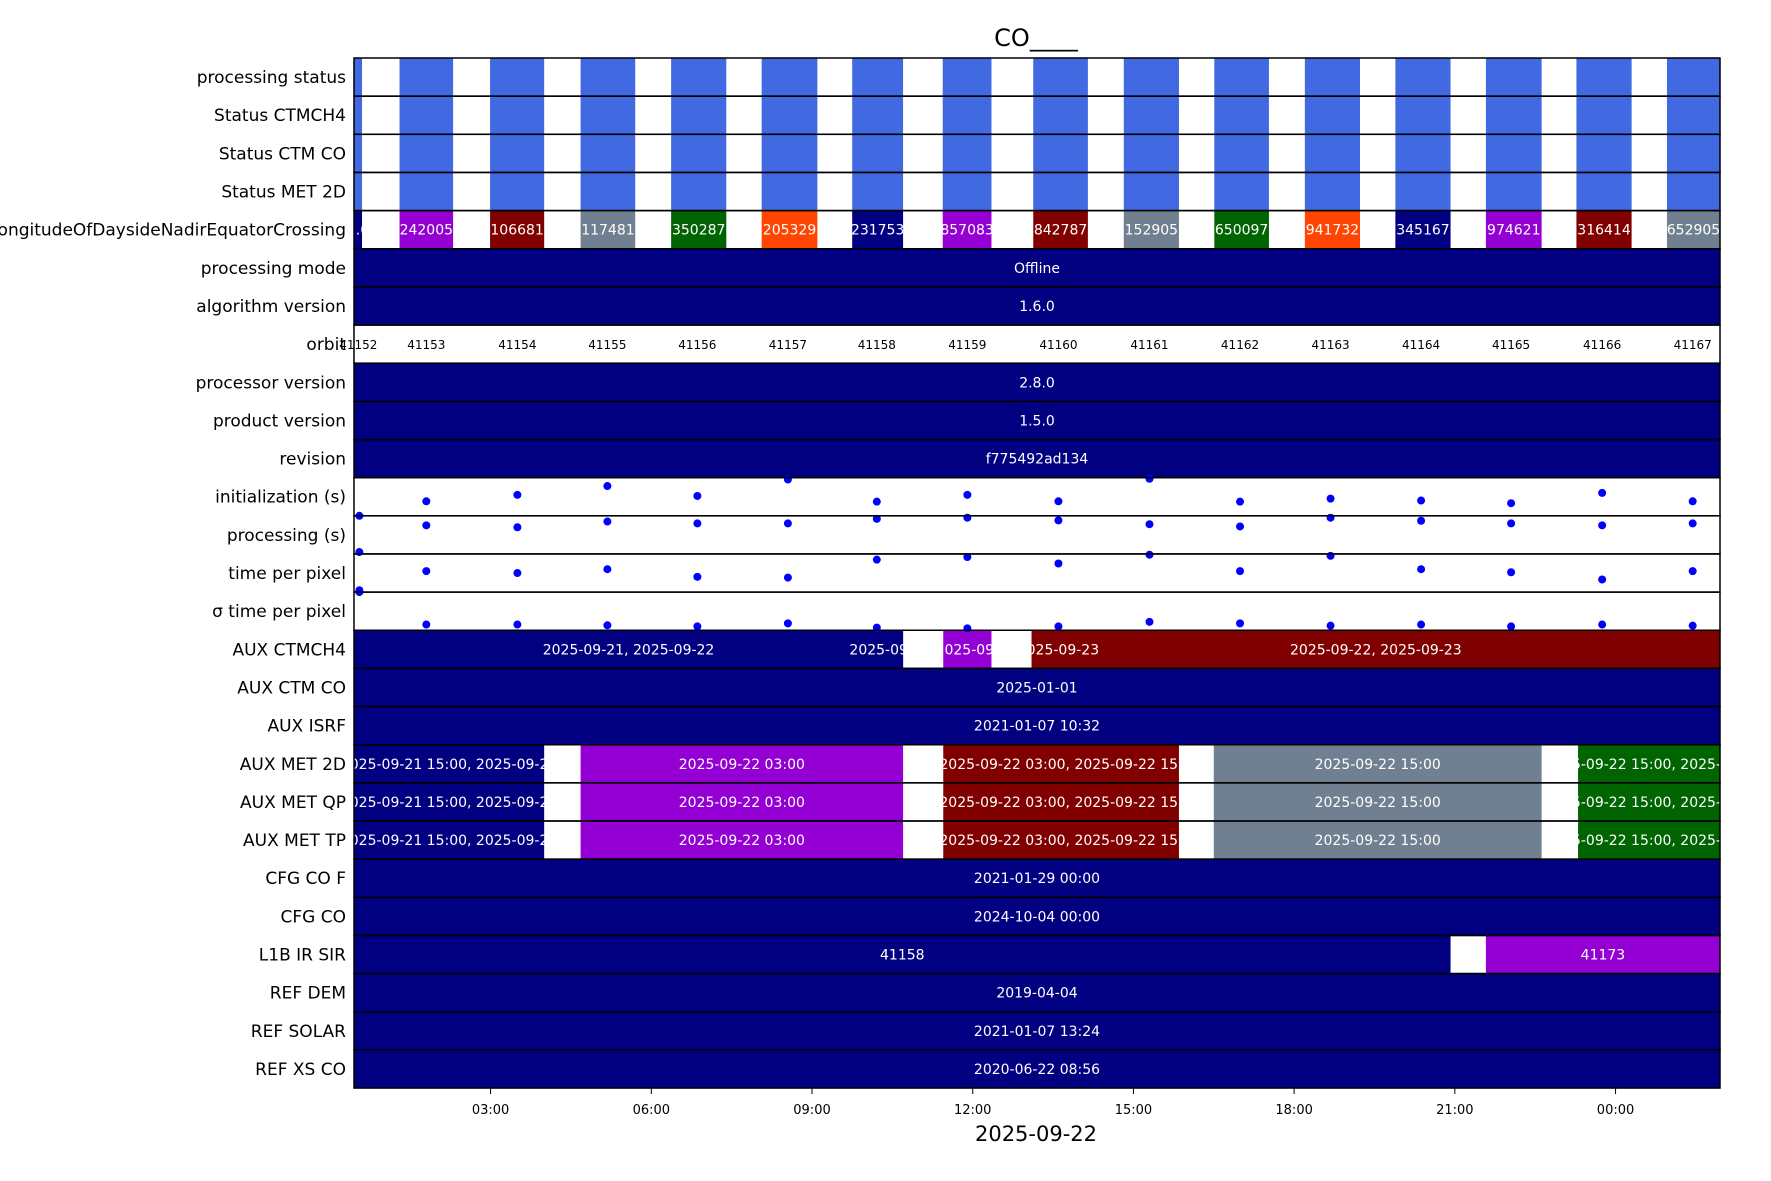 The height and width of the screenshot is (1181, 1771). Describe the element at coordinates (629, 650) in the screenshot. I see `segment-bar-text: 2025-09-21, 2025-09-22` at that location.